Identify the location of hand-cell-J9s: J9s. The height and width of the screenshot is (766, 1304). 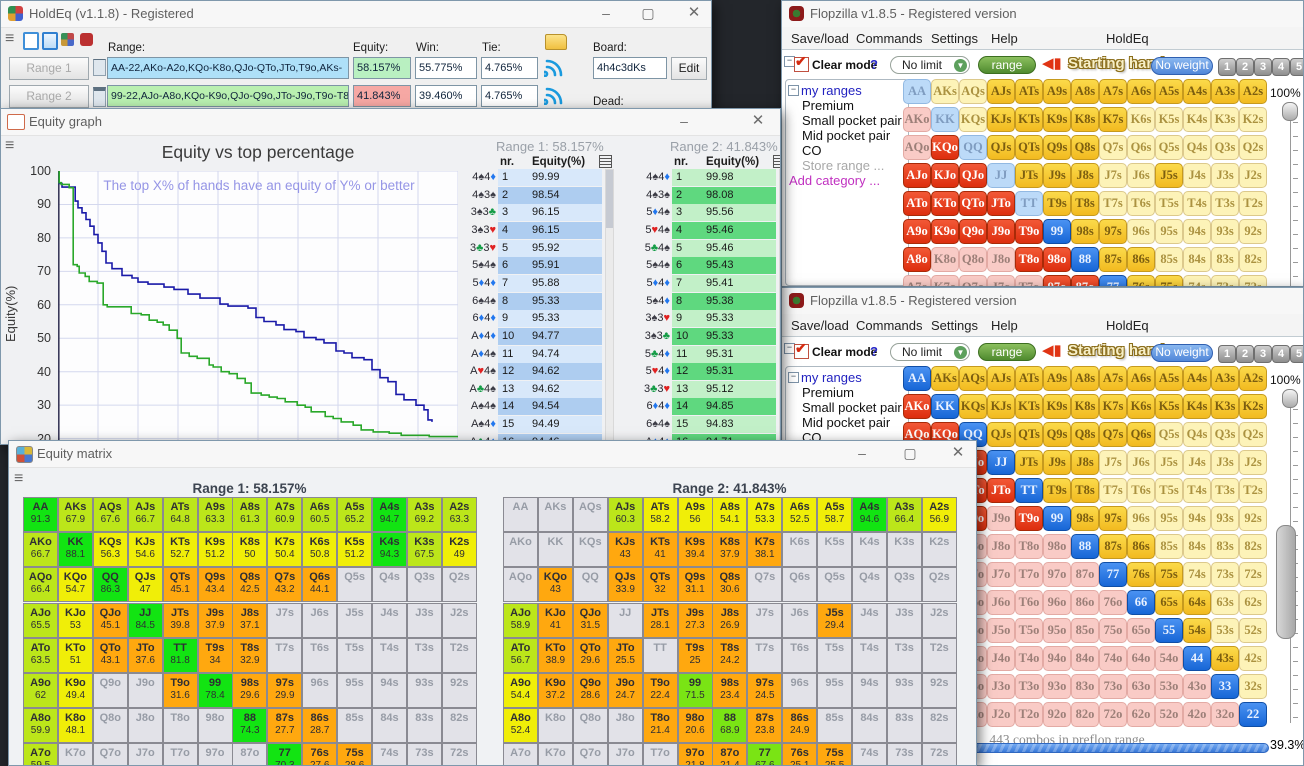
(1057, 175).